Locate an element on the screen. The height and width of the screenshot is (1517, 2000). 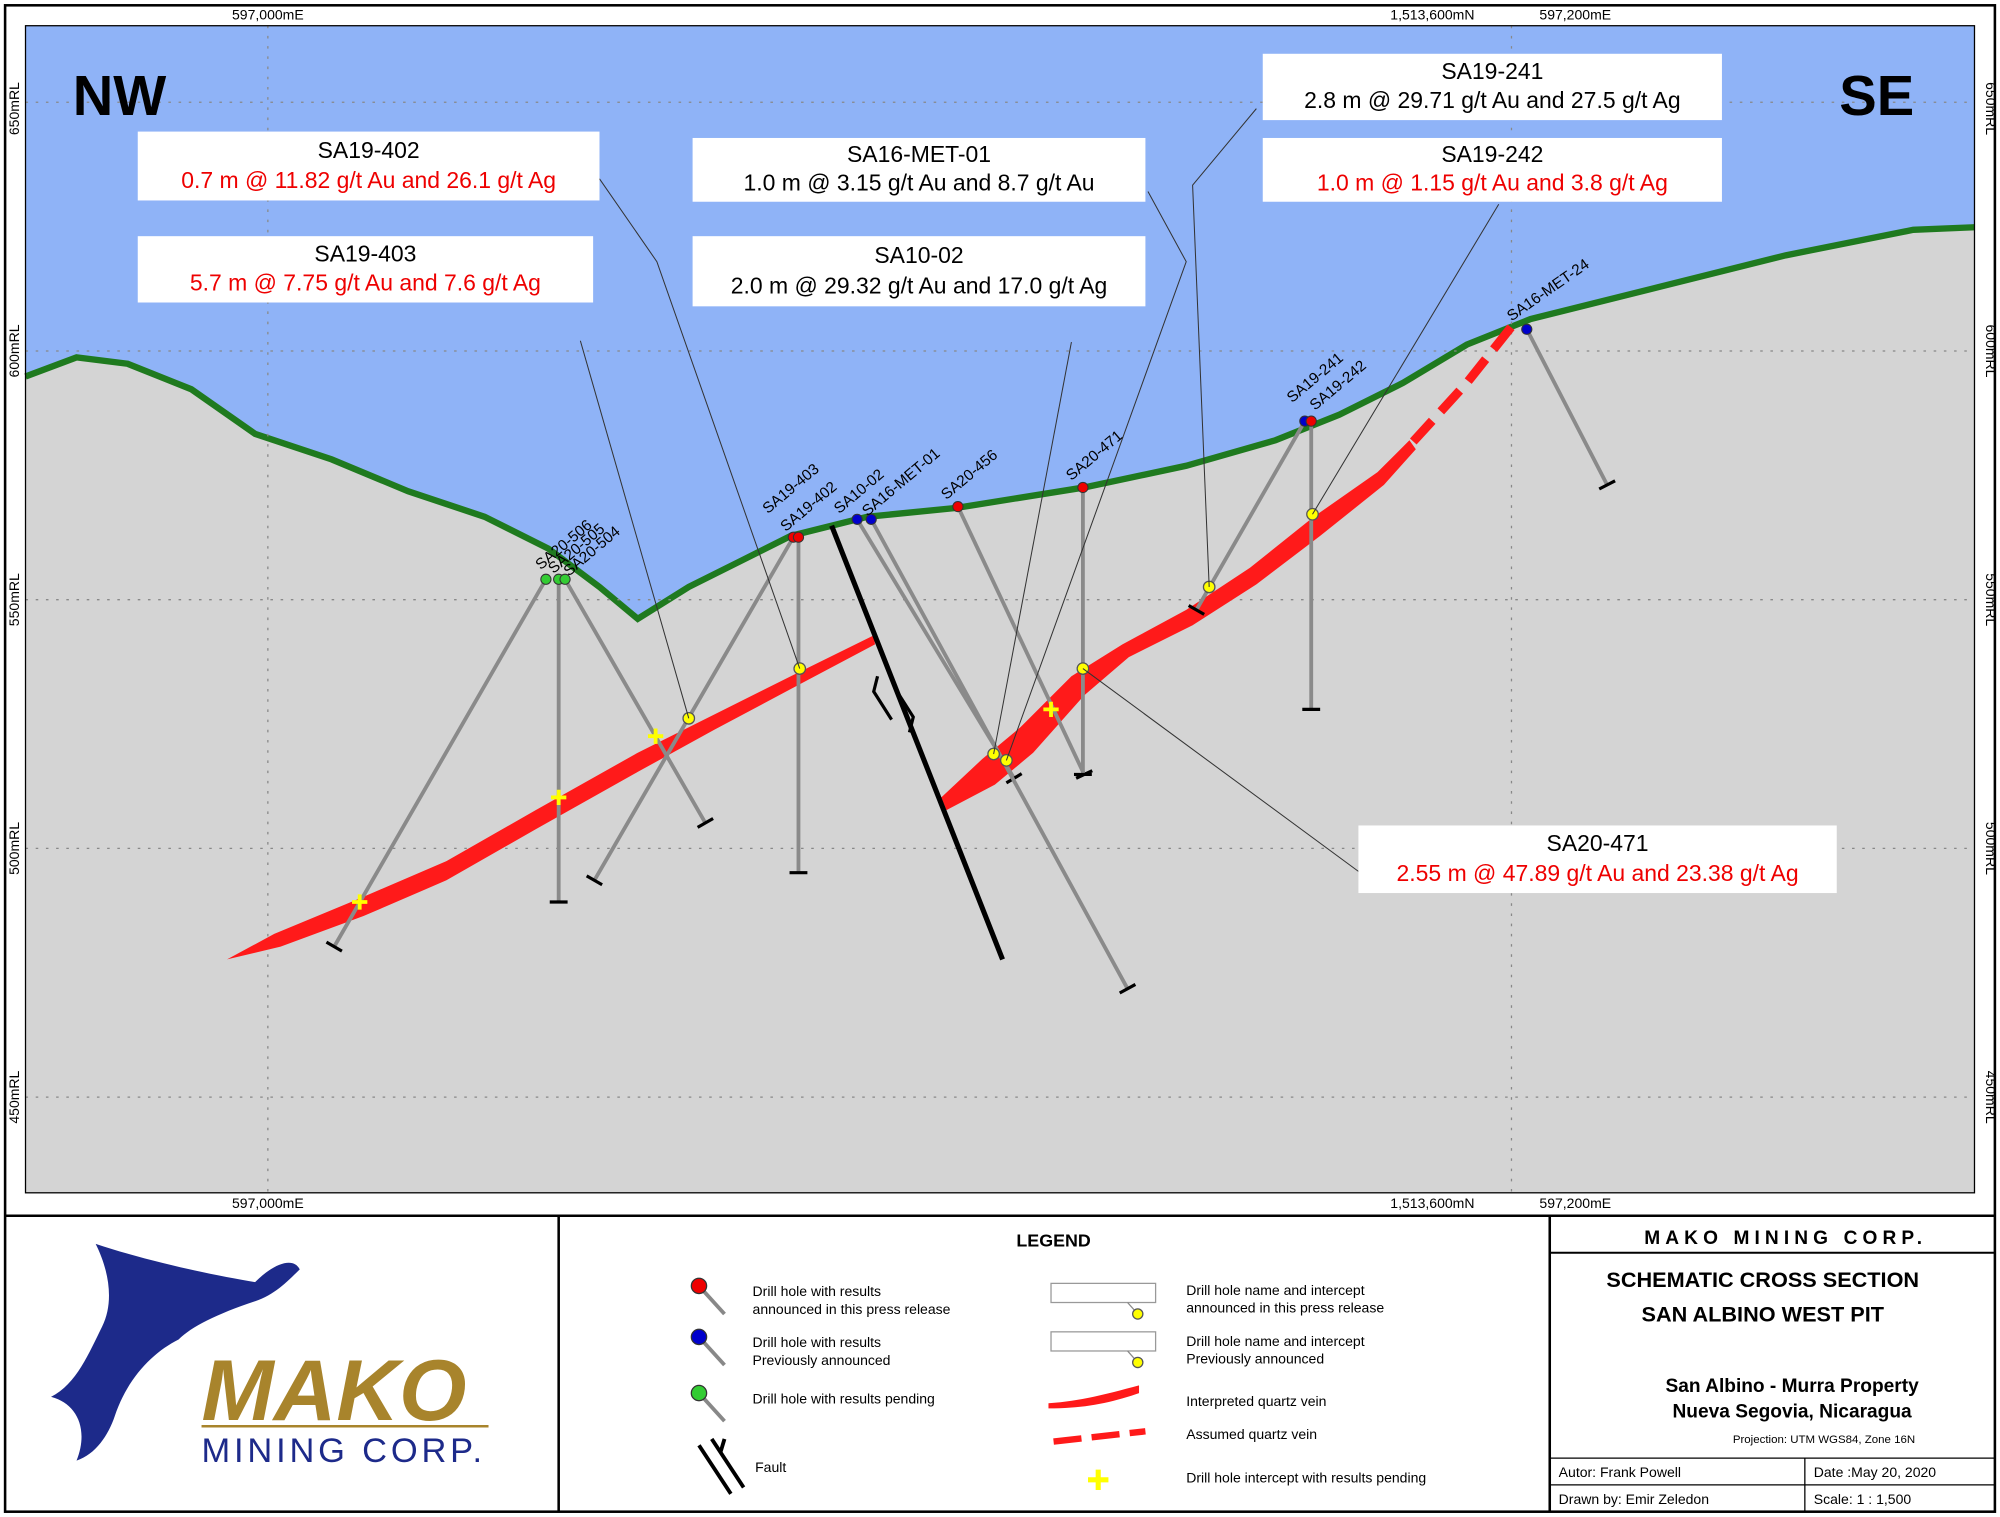
callout-intercept: 5.7 m @ 7.75 g/t Au and 7.6 g/t Ag is located at coordinates (365, 283).